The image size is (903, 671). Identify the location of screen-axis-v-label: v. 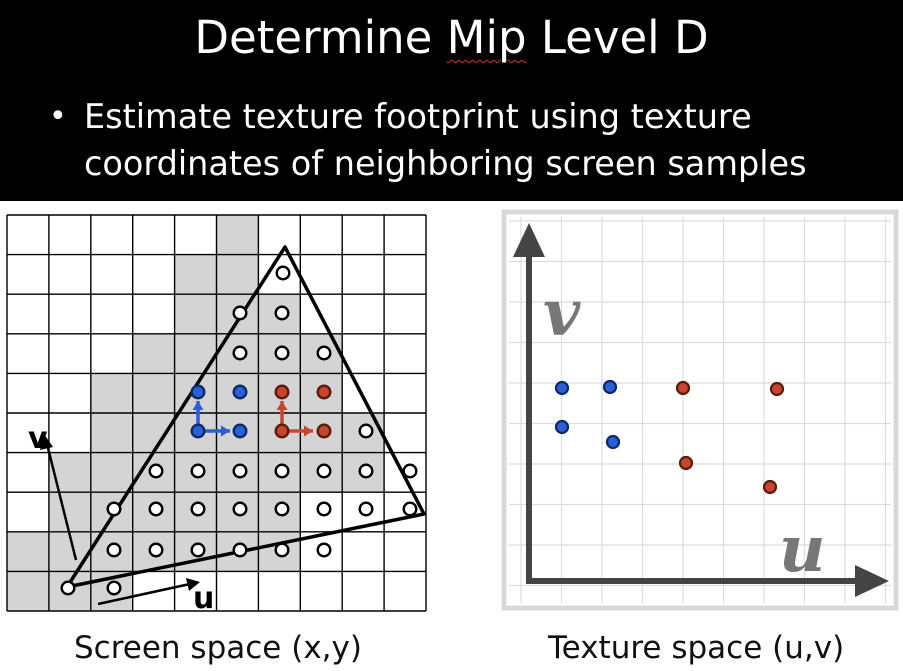
(38, 438).